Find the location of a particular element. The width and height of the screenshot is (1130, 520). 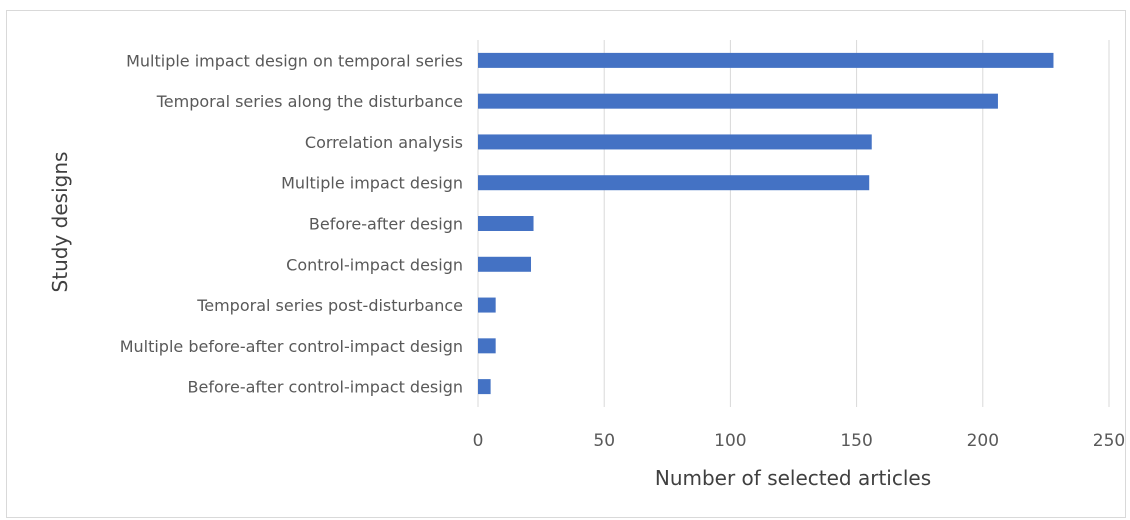

category-label: Temporal series along the disturbance is located at coordinates (309, 101).